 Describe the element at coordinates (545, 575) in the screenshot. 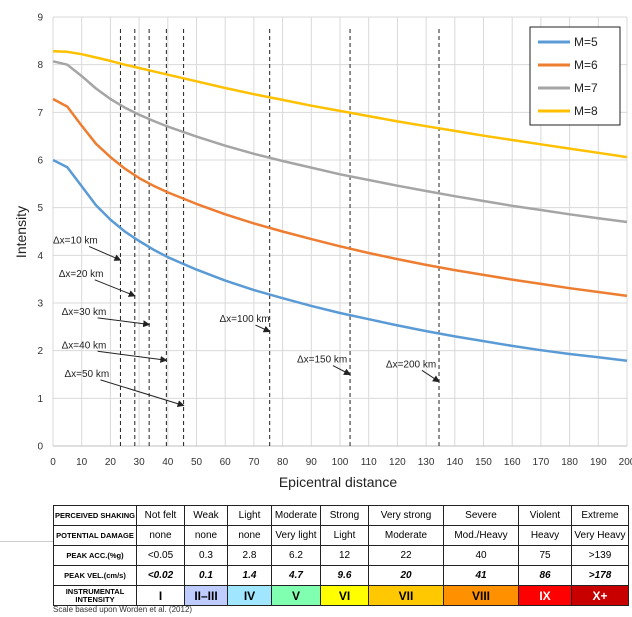

I see `table-cell: 86` at that location.